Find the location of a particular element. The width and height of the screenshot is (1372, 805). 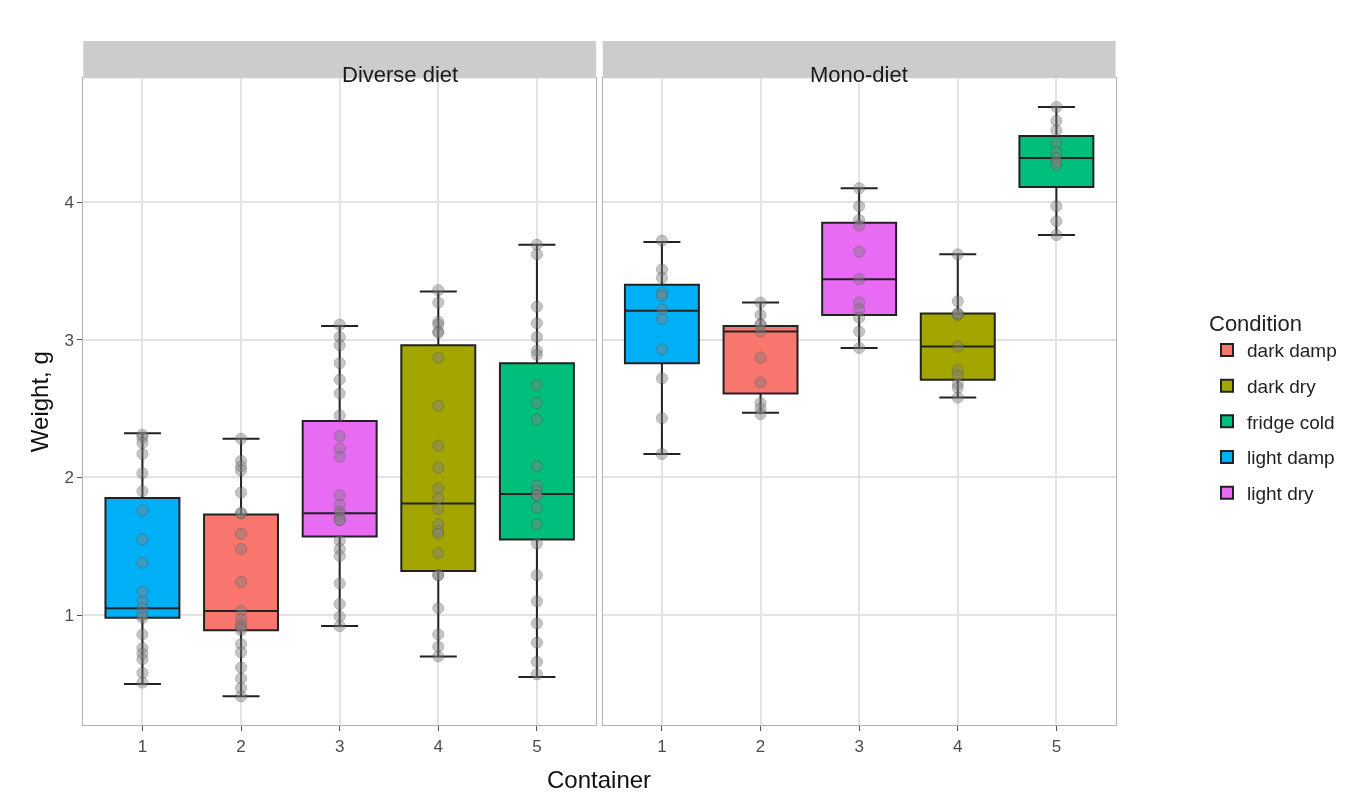

x-axis-title: Container is located at coordinates (599, 779).